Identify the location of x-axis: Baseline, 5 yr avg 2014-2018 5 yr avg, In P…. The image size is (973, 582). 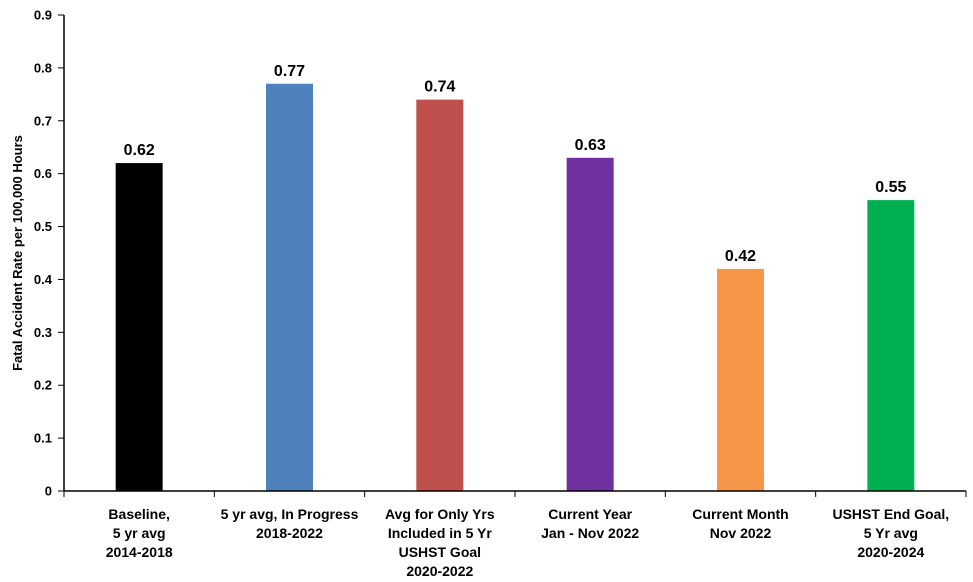
(515, 534).